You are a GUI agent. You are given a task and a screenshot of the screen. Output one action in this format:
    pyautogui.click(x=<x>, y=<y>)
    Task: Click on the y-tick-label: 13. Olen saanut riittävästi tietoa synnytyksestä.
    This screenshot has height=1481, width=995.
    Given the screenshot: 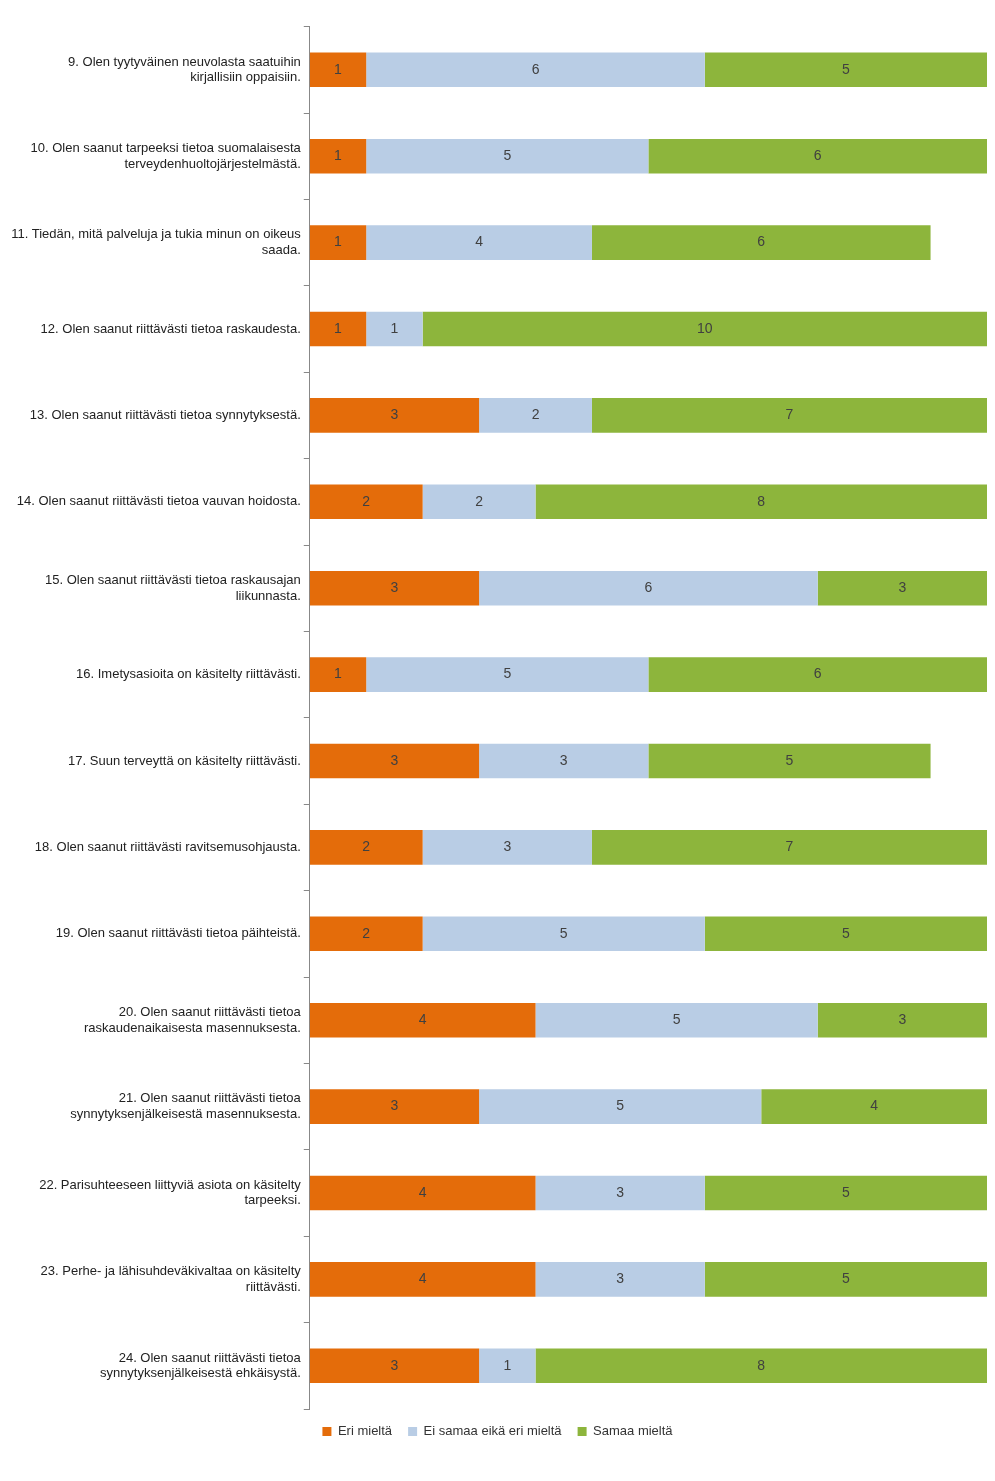 What is the action you would take?
    pyautogui.click(x=165, y=414)
    